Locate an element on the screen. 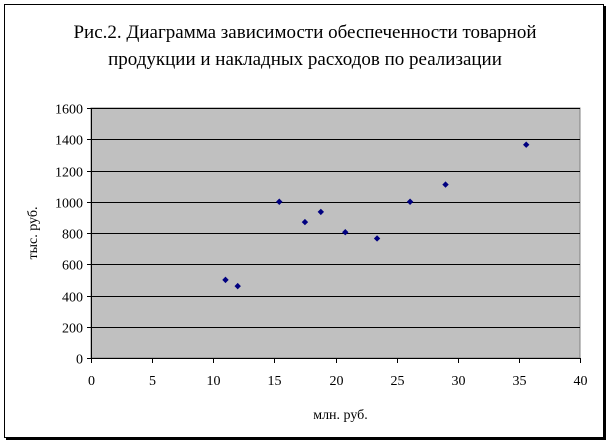 This screenshot has width=608, height=442. x-tick-label: 20 is located at coordinates (337, 381).